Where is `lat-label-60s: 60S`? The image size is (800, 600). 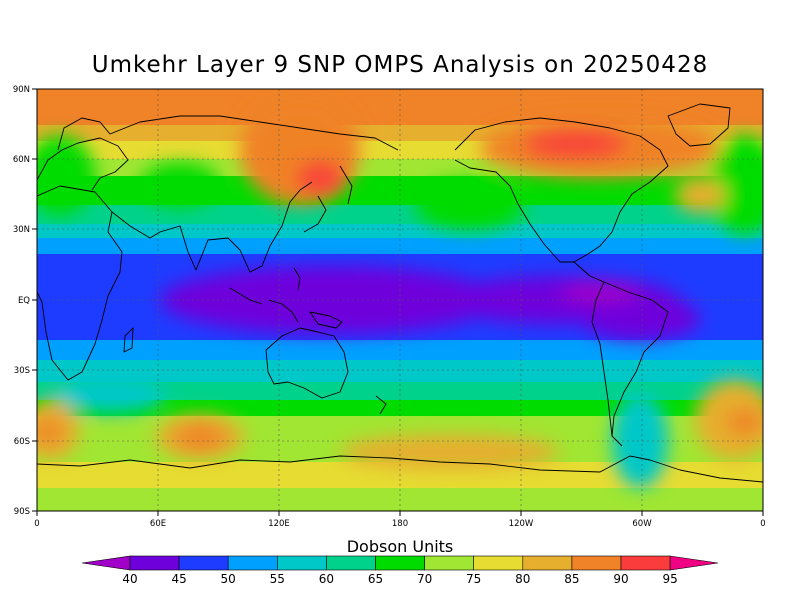
lat-label-60s: 60S is located at coordinates (22, 442).